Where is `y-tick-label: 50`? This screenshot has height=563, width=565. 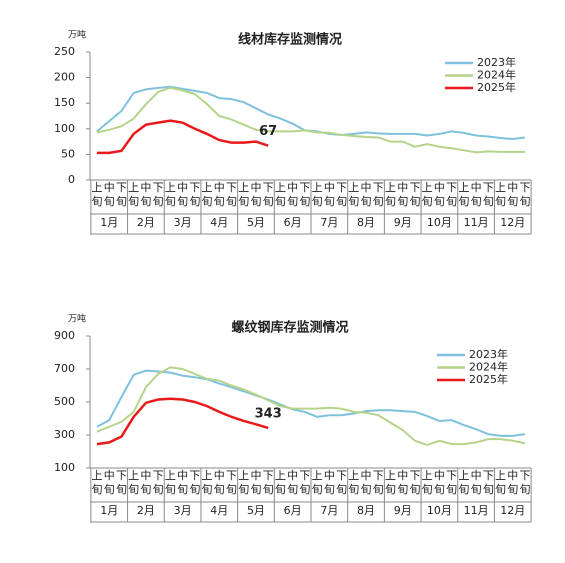
y-tick-label: 50 is located at coordinates (68, 153).